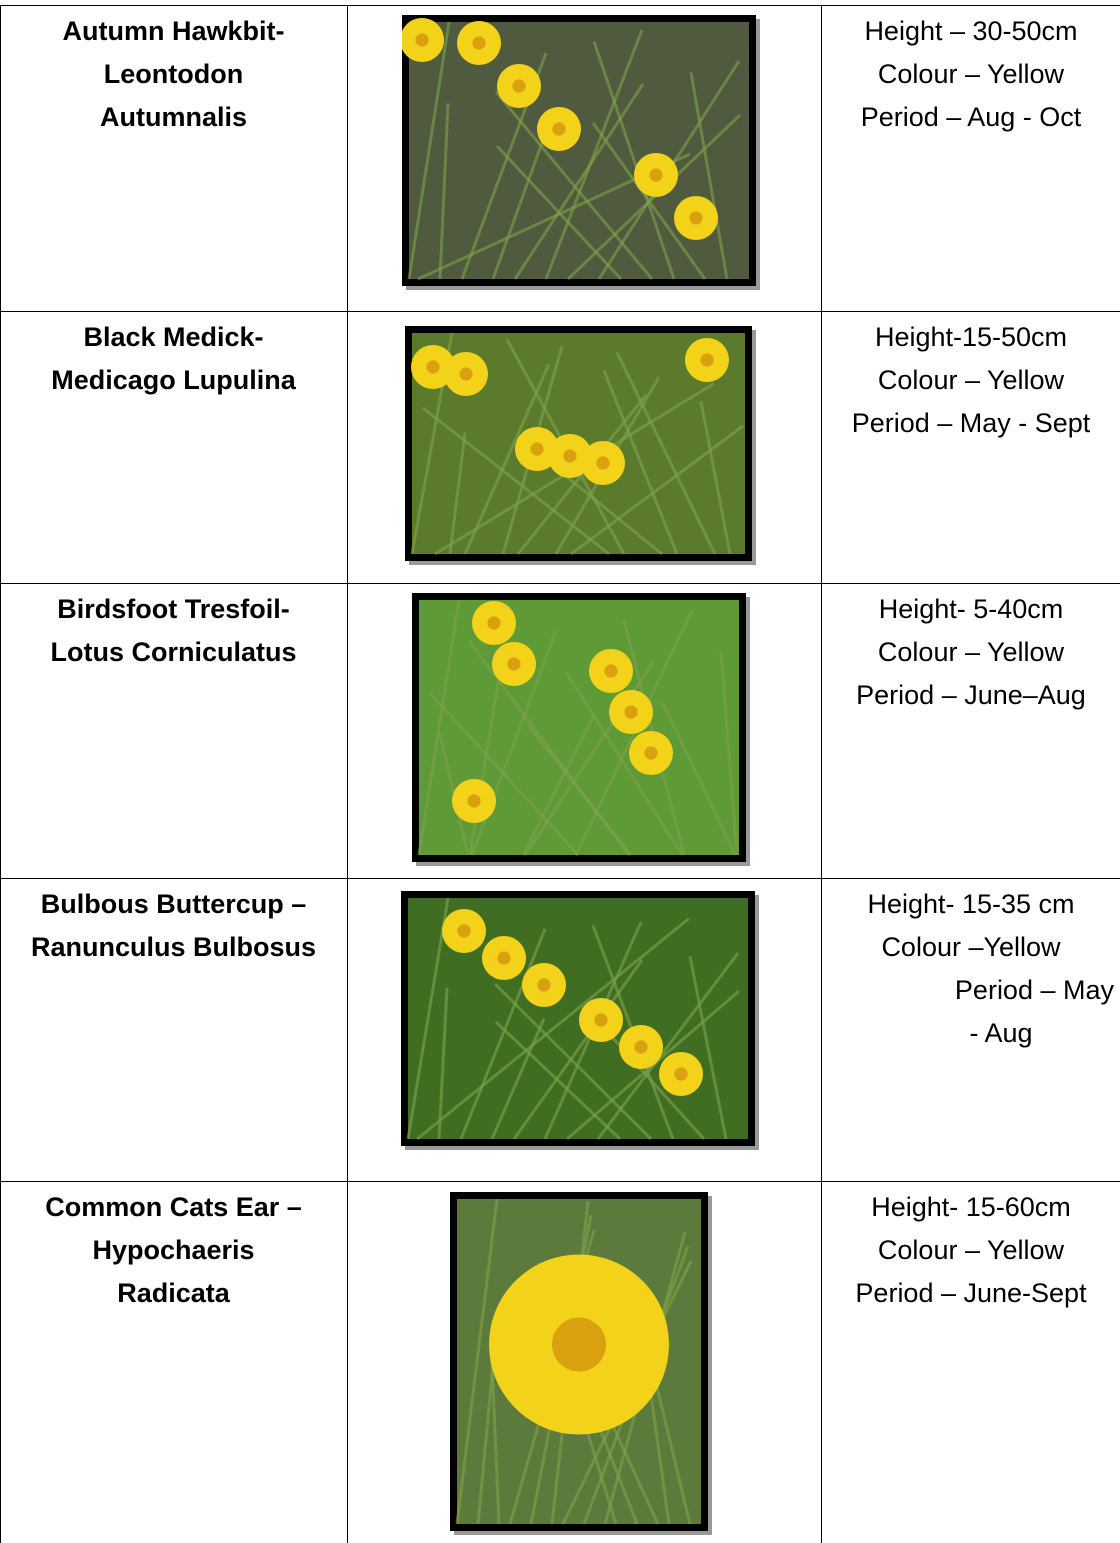  Describe the element at coordinates (173, 337) in the screenshot. I see `name-line: Black Medick-` at that location.